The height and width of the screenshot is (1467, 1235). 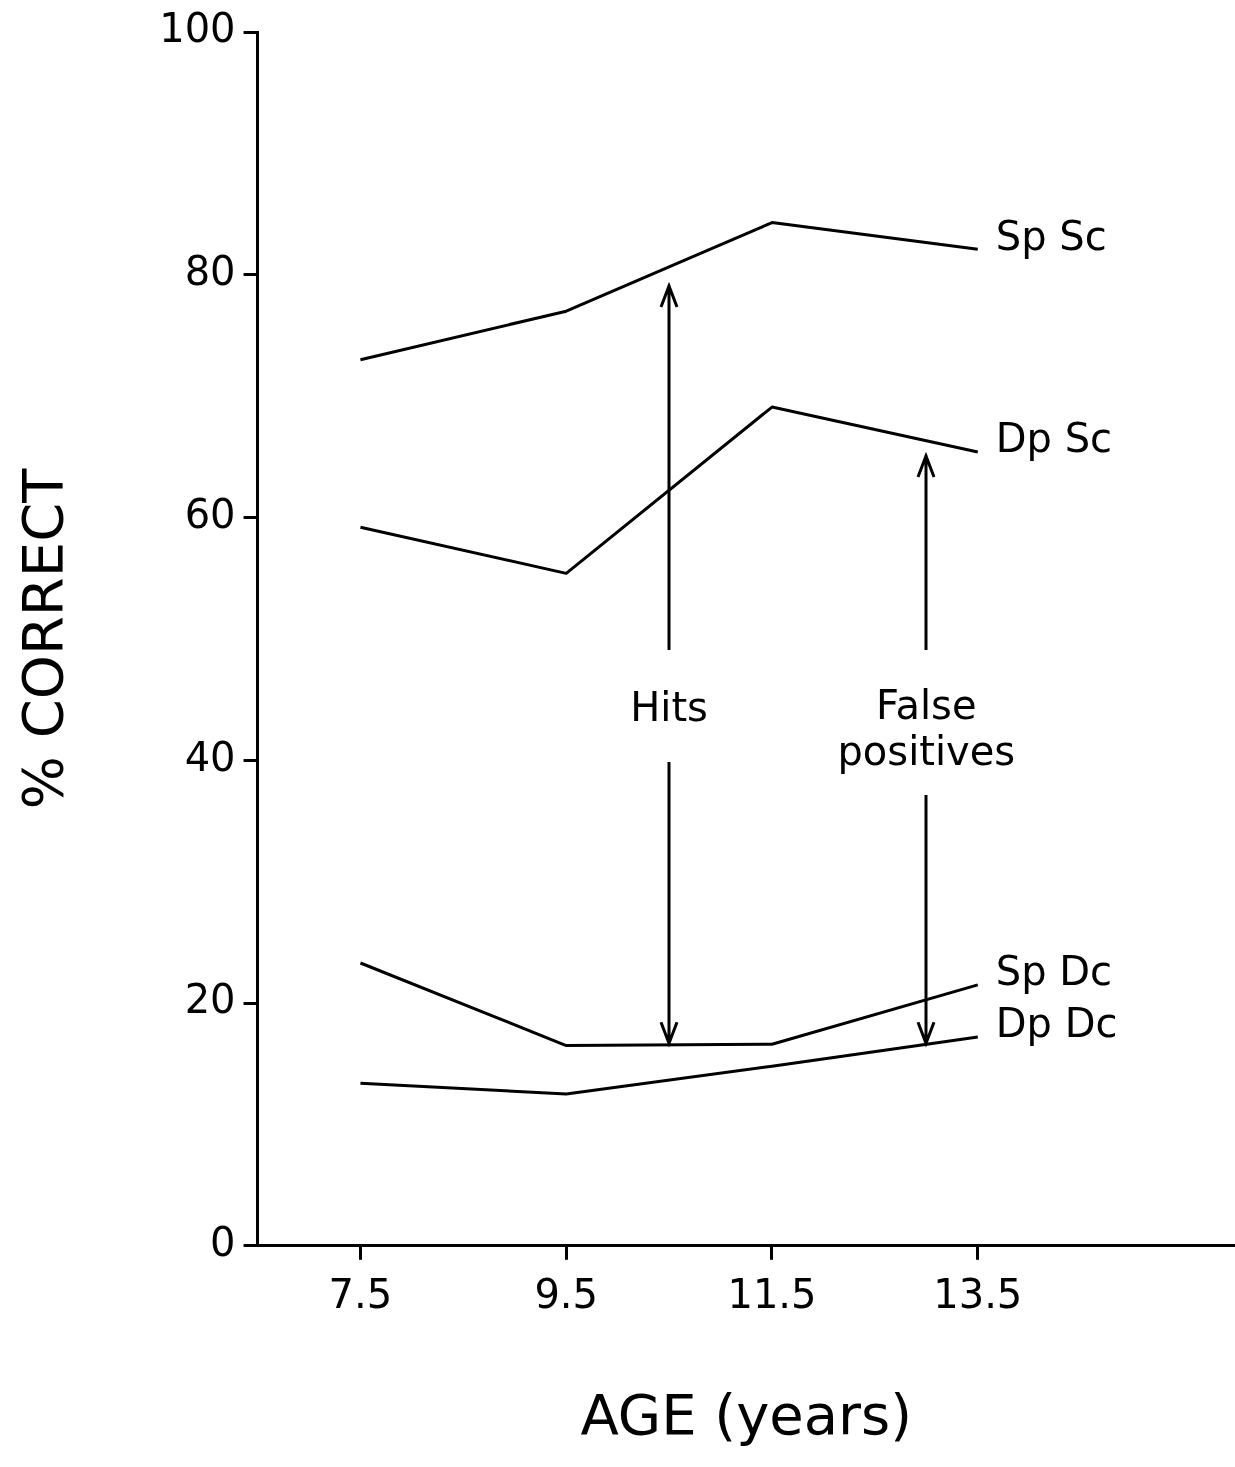 I want to click on y-tick-label: 80, so click(x=210, y=271).